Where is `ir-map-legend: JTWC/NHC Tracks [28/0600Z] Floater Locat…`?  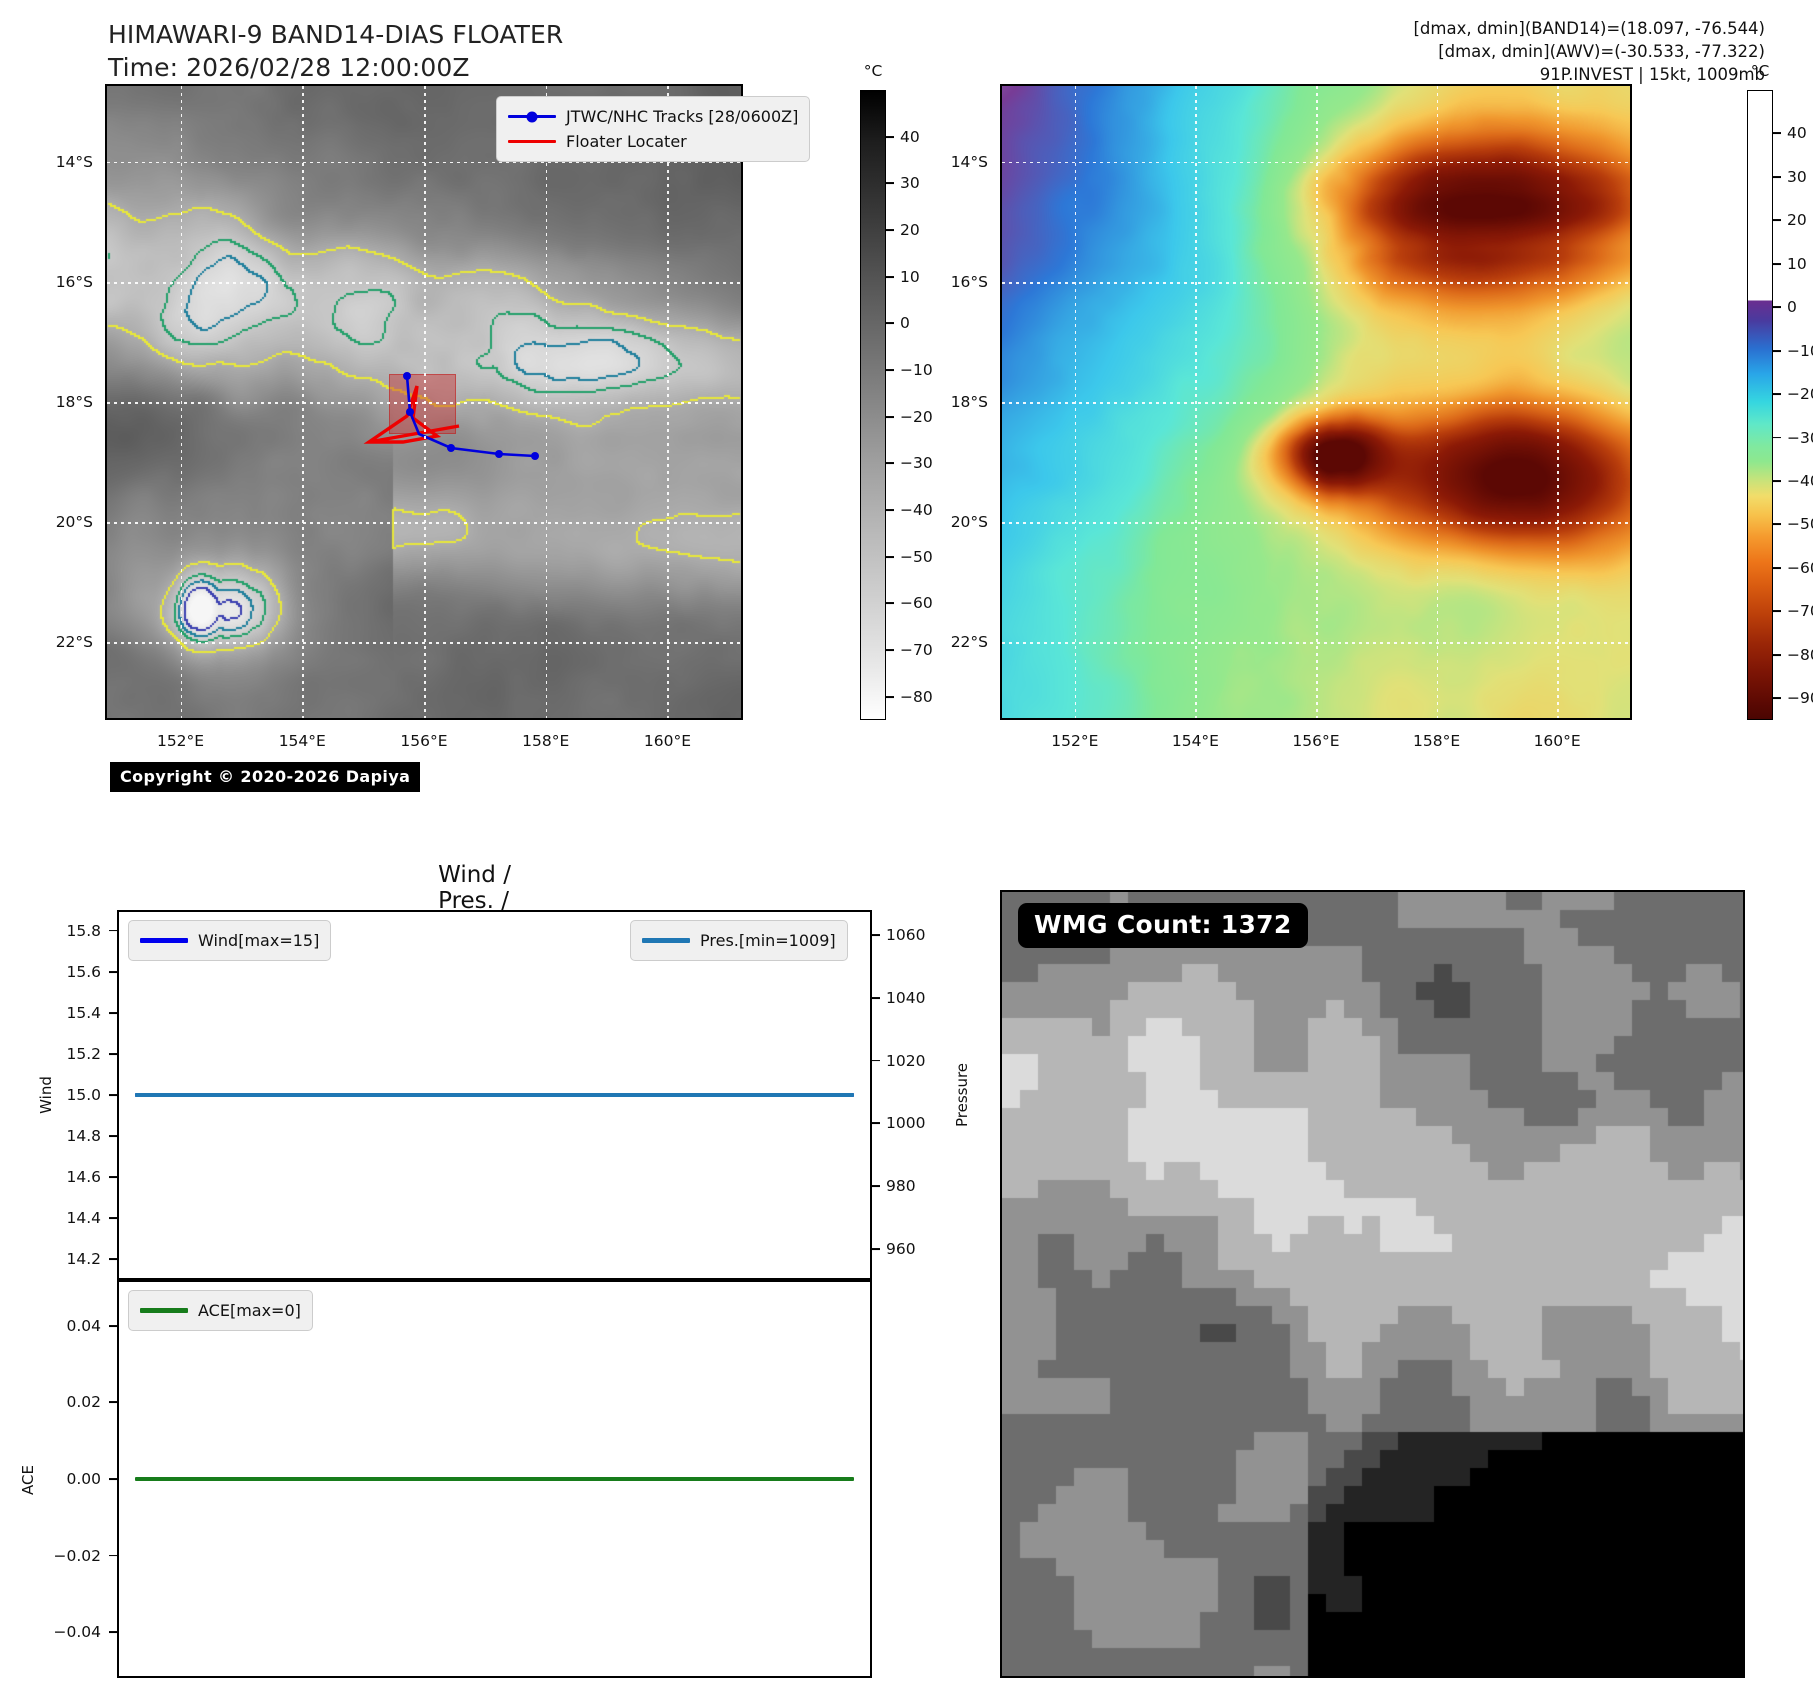
ir-map-legend: JTWC/NHC Tracks [28/0600Z] Floater Locat… is located at coordinates (653, 129).